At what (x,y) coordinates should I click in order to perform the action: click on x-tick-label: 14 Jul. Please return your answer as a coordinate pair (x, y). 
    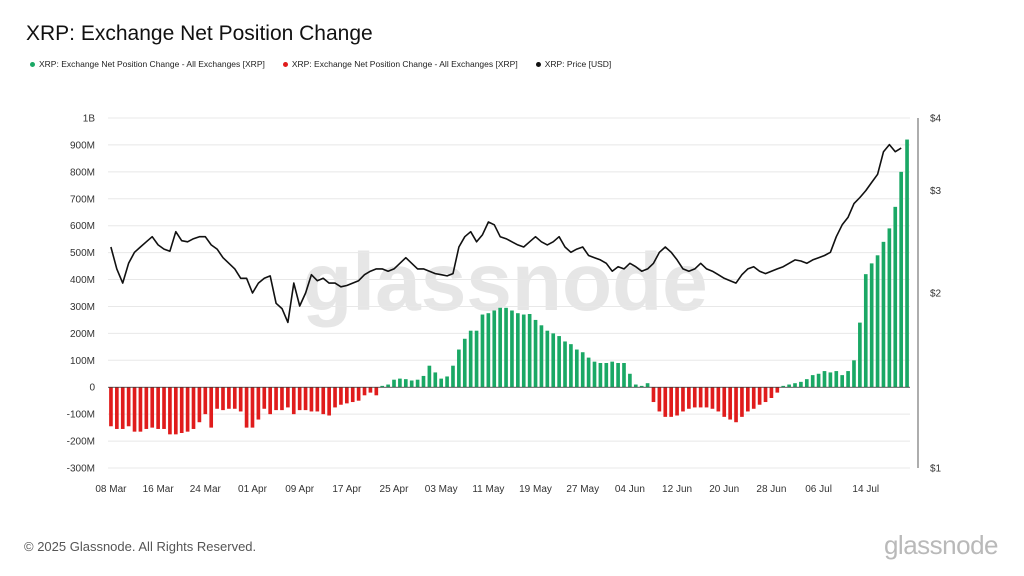
    Looking at the image, I should click on (865, 489).